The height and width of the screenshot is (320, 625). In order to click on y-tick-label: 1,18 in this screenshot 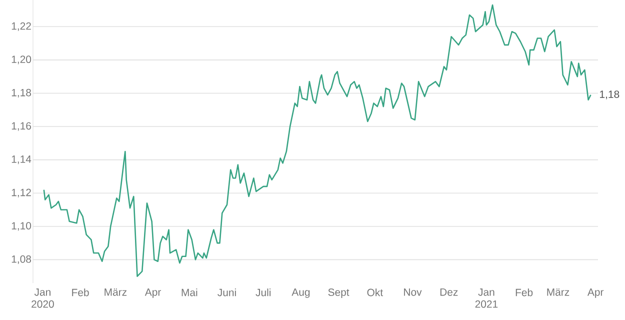, I will do `click(22, 93)`.